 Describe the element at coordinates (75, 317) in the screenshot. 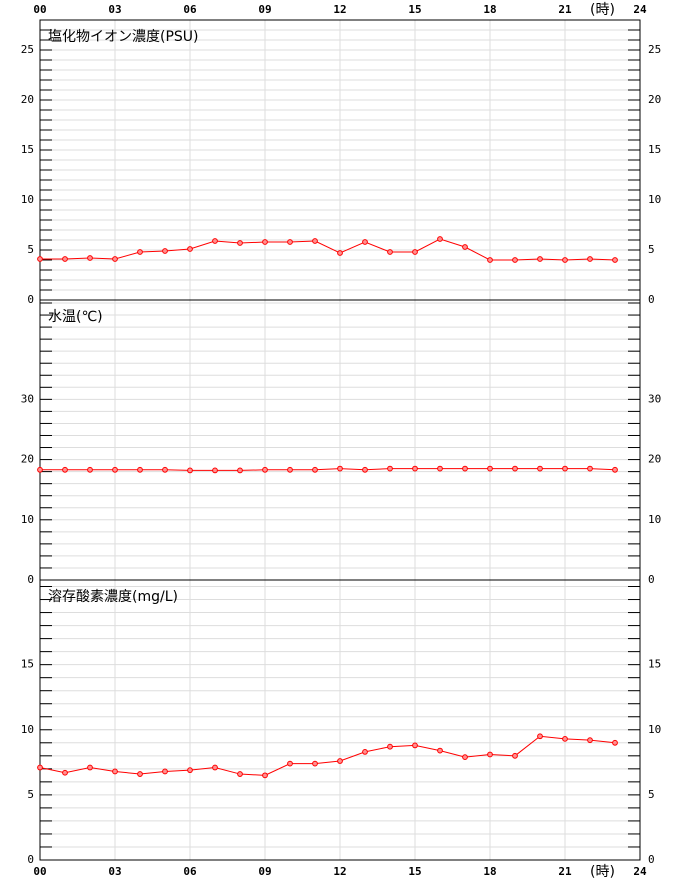

I see `panel-title: 水温(℃)` at that location.